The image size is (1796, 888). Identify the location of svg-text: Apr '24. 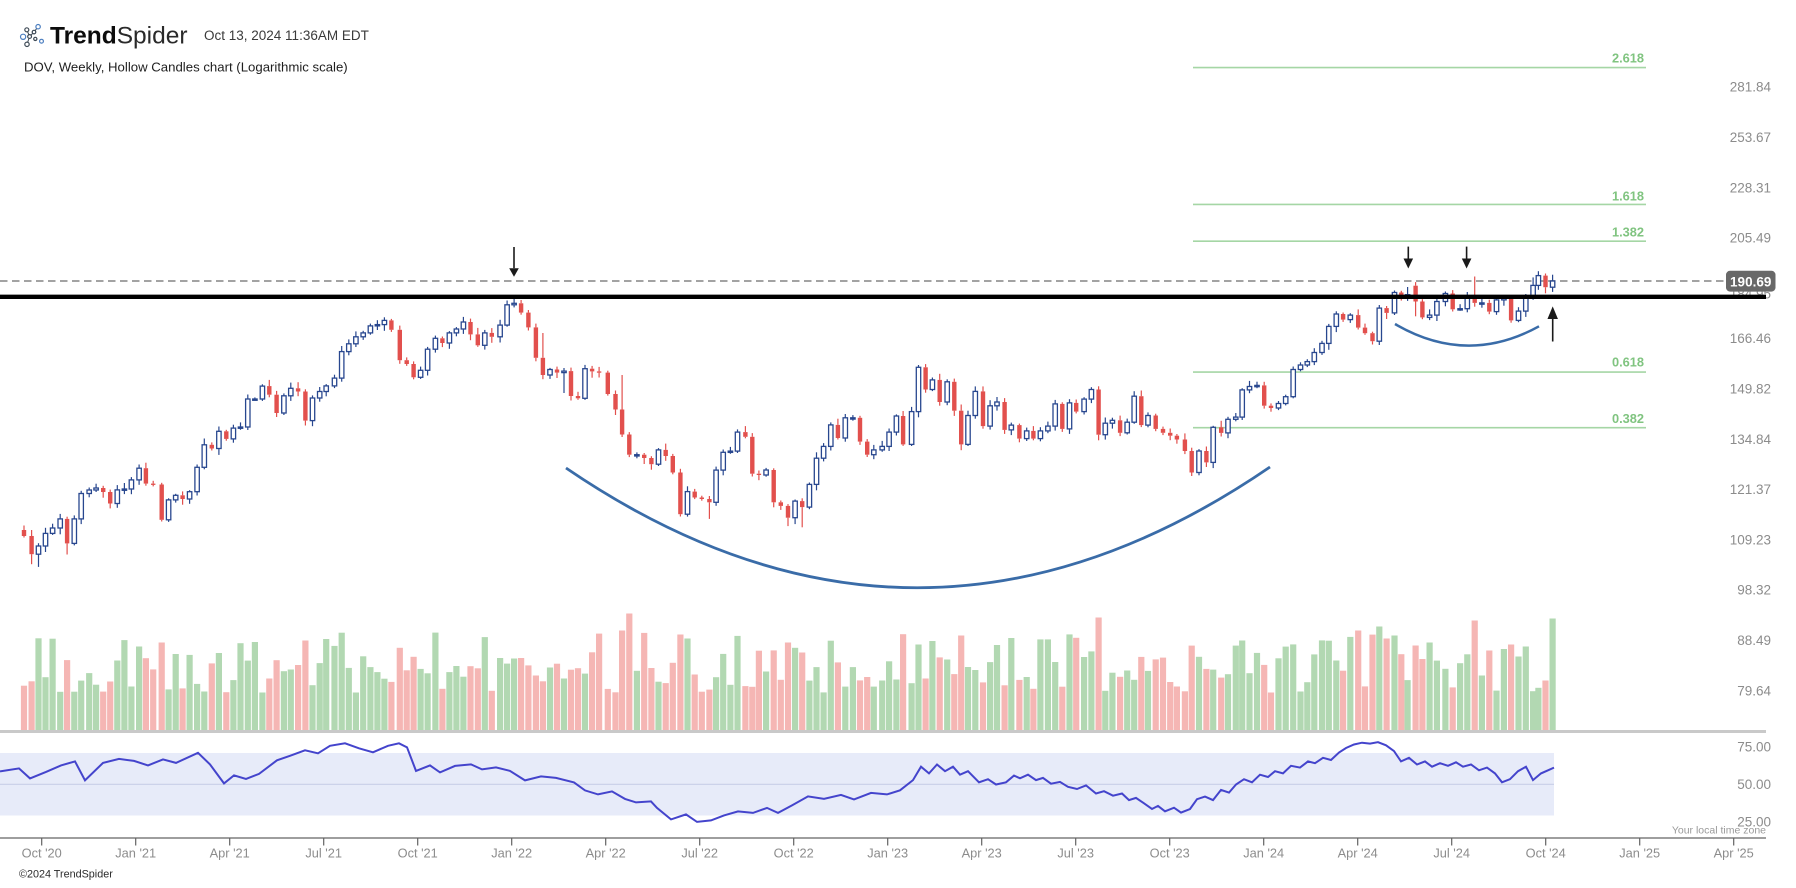
(1358, 853).